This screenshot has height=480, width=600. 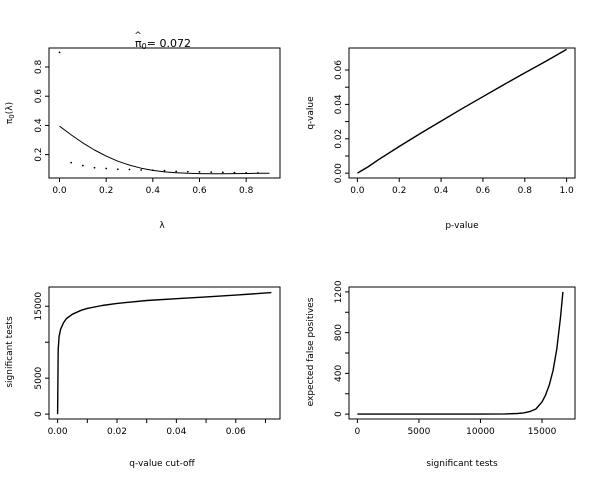 What do you see at coordinates (456, 428) in the screenshot?
I see `x-axis: 0 5000 10000 15000` at bounding box center [456, 428].